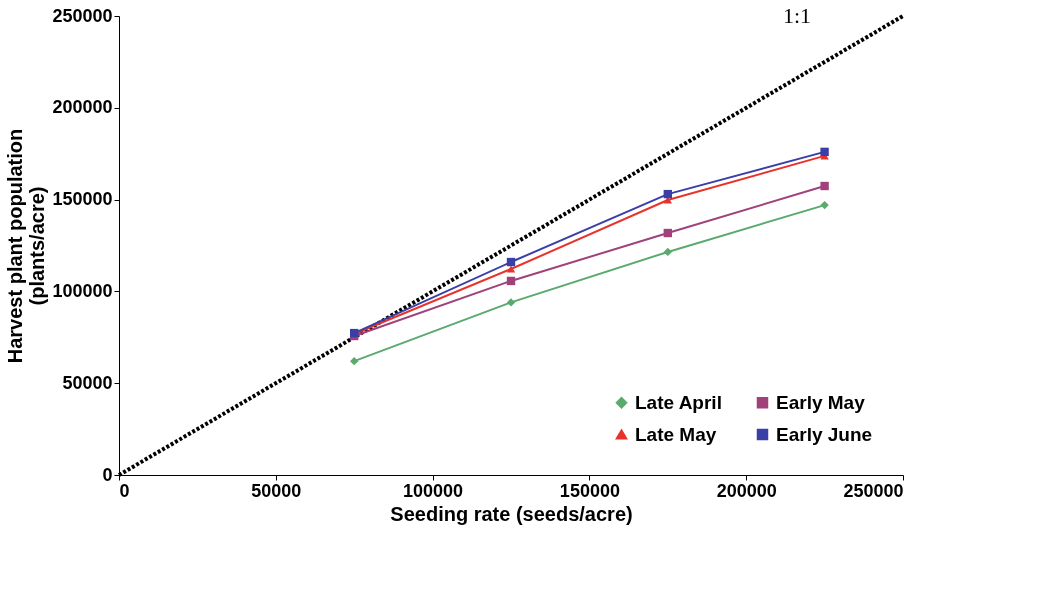  I want to click on legend-label: Late May, so click(676, 434).